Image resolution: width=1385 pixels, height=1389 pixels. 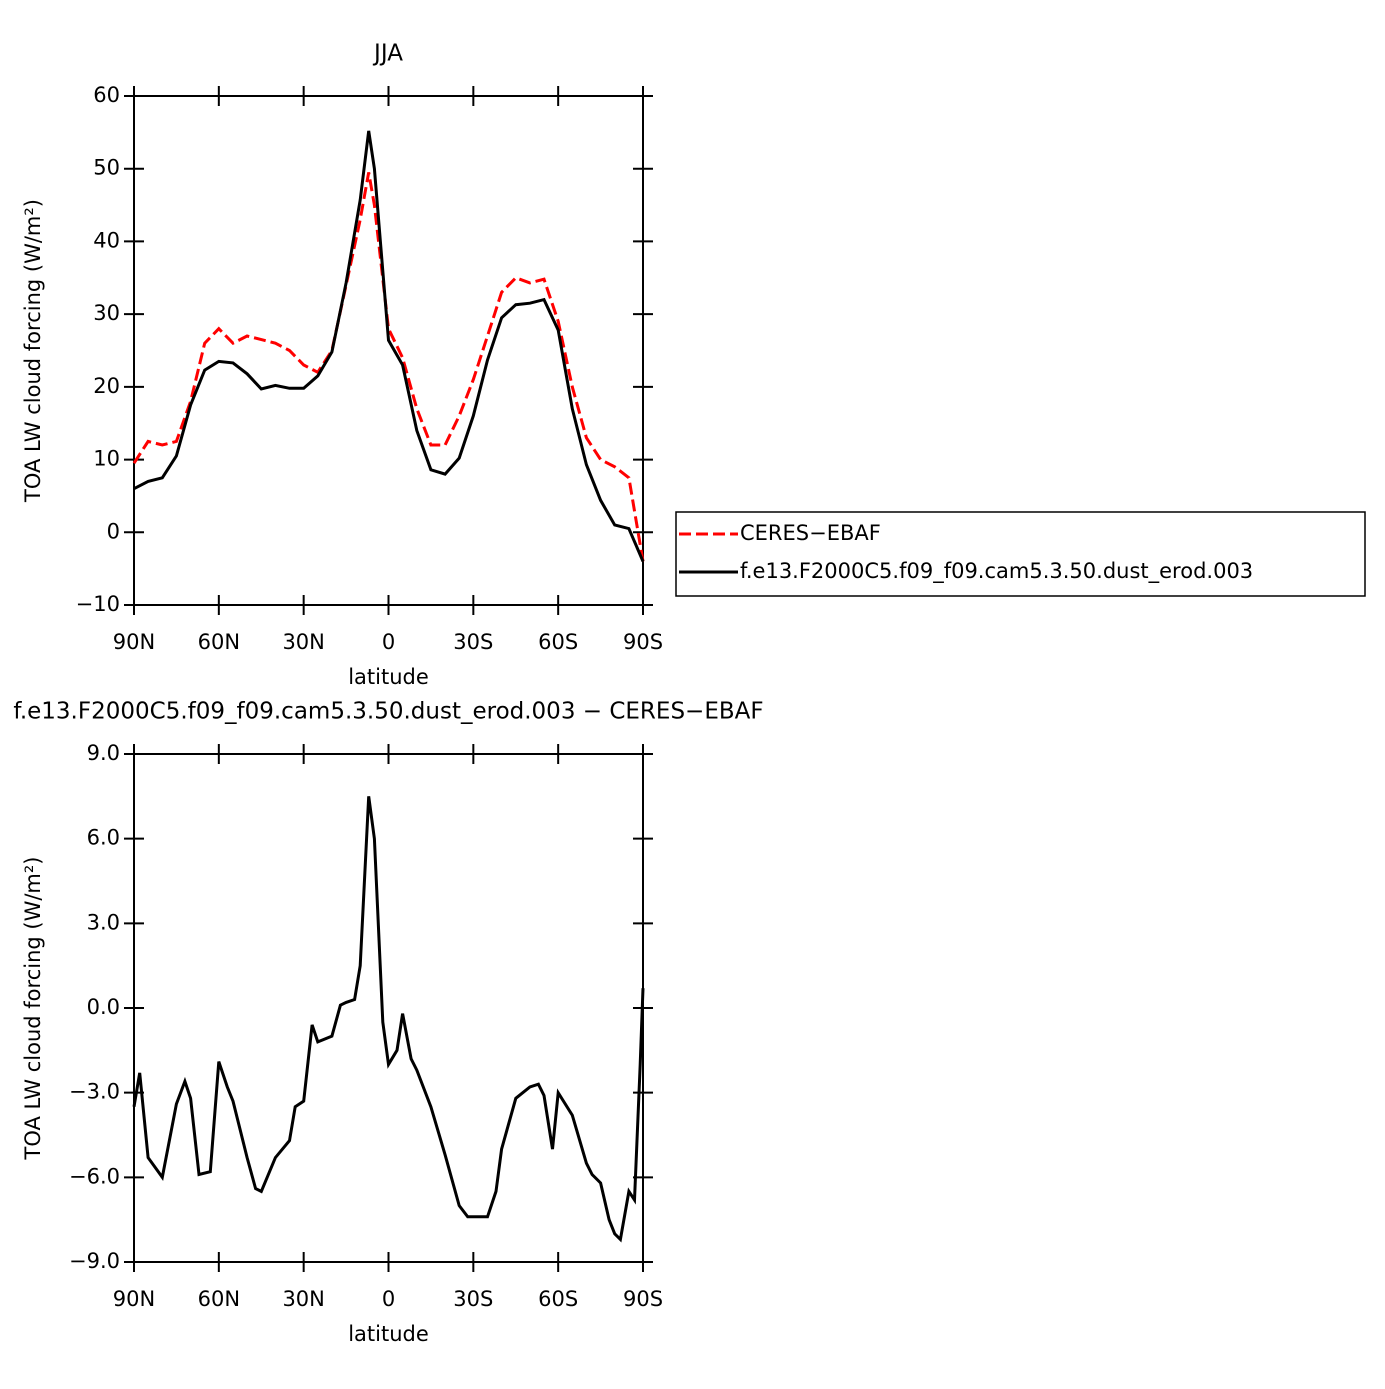 I want to click on y-tick-label: 0.0, so click(x=103, y=1007).